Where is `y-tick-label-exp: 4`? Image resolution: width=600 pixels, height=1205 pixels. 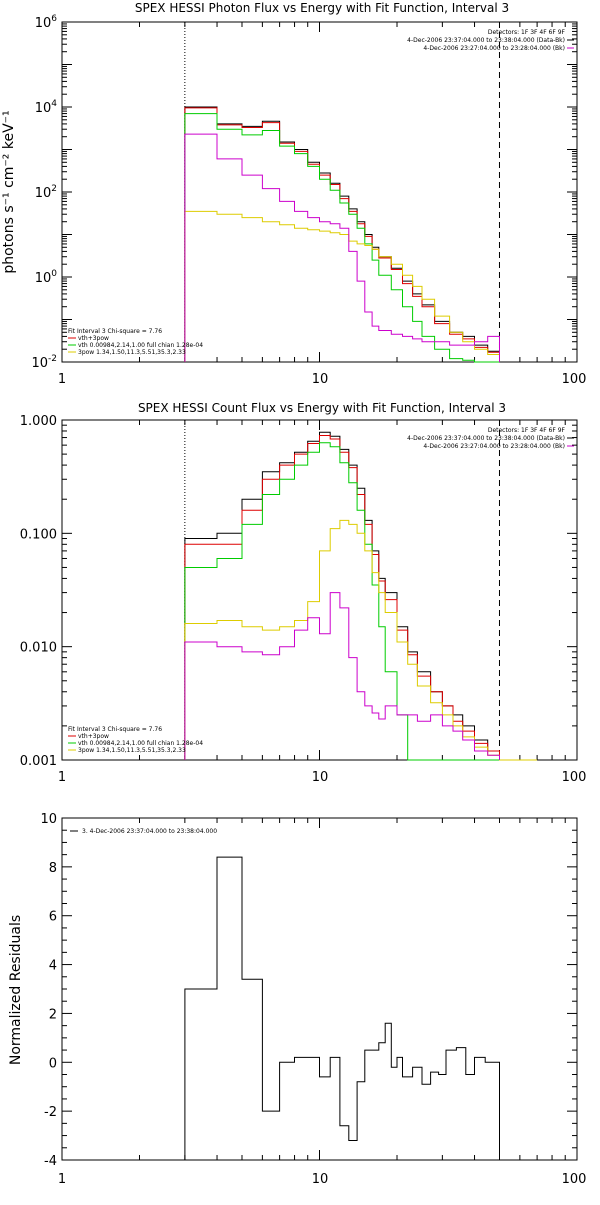
y-tick-label-exp: 4 is located at coordinates (54, 104).